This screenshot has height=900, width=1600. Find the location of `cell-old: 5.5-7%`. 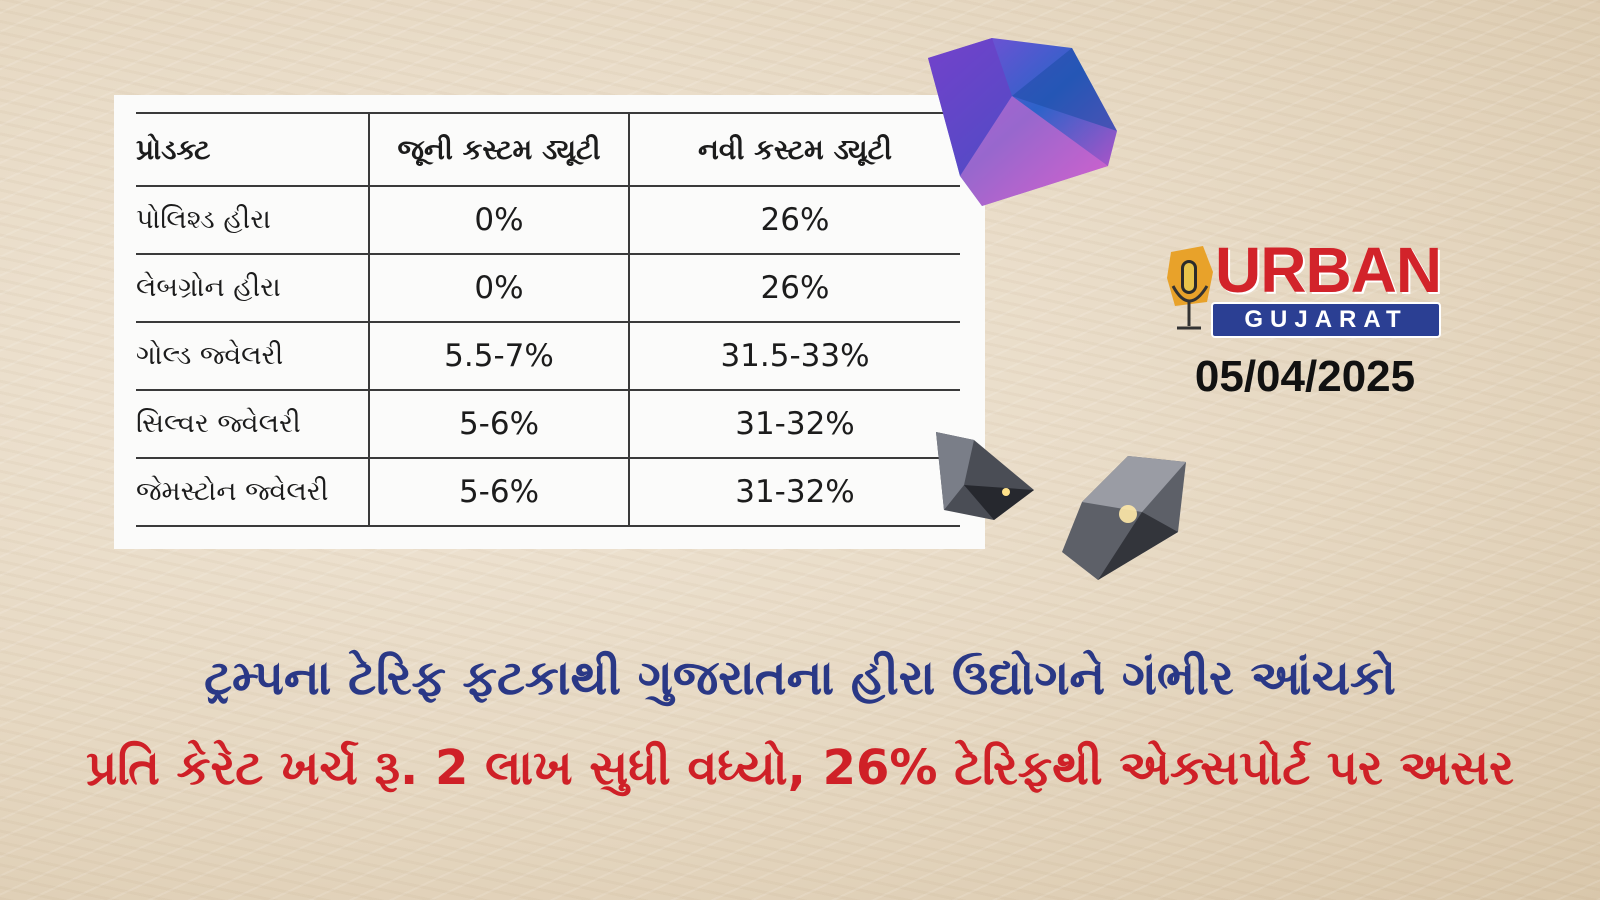

cell-old: 5.5-7% is located at coordinates (498, 356).